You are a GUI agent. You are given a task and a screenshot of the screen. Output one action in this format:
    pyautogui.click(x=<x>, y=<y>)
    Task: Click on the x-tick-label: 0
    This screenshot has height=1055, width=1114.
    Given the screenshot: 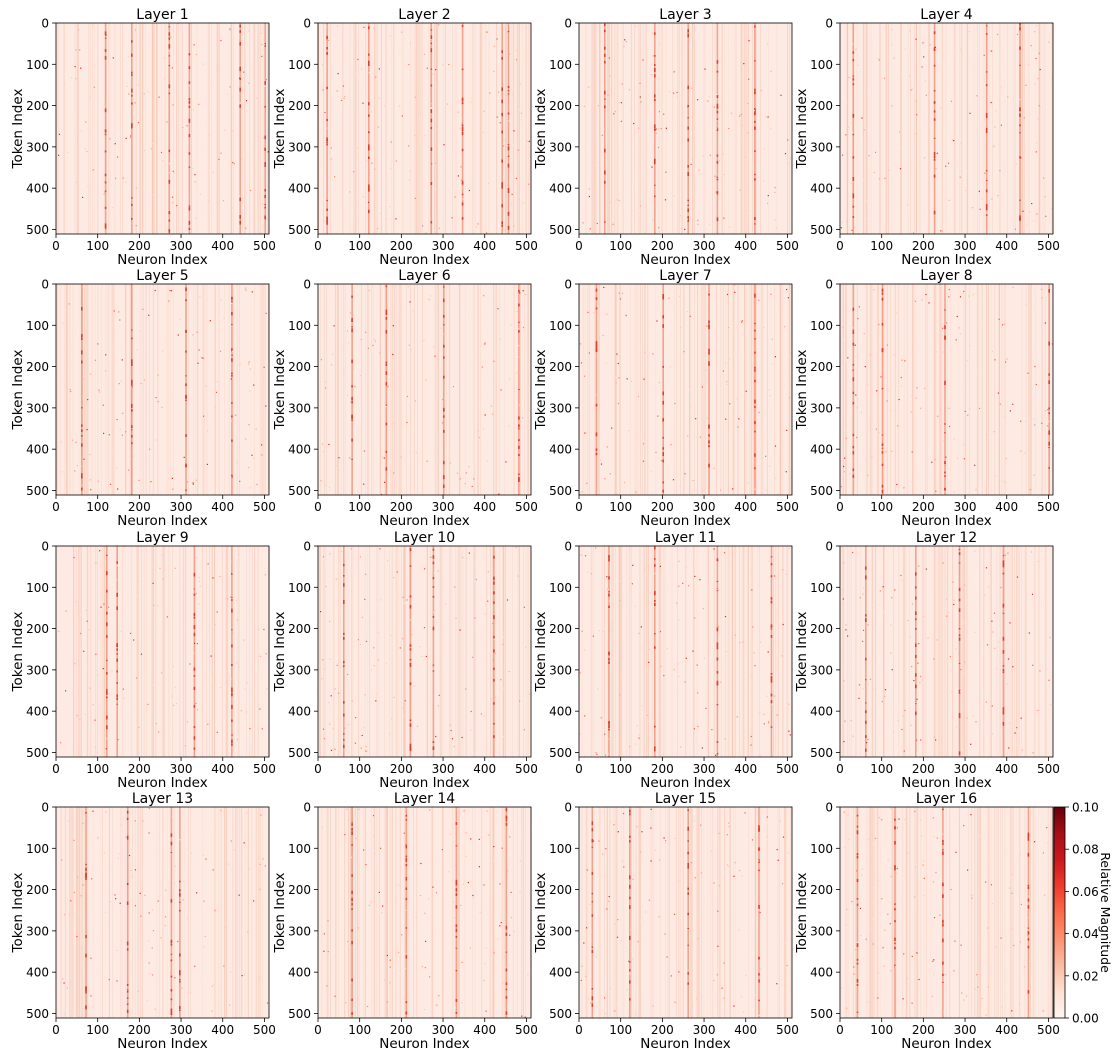 What is the action you would take?
    pyautogui.click(x=840, y=507)
    